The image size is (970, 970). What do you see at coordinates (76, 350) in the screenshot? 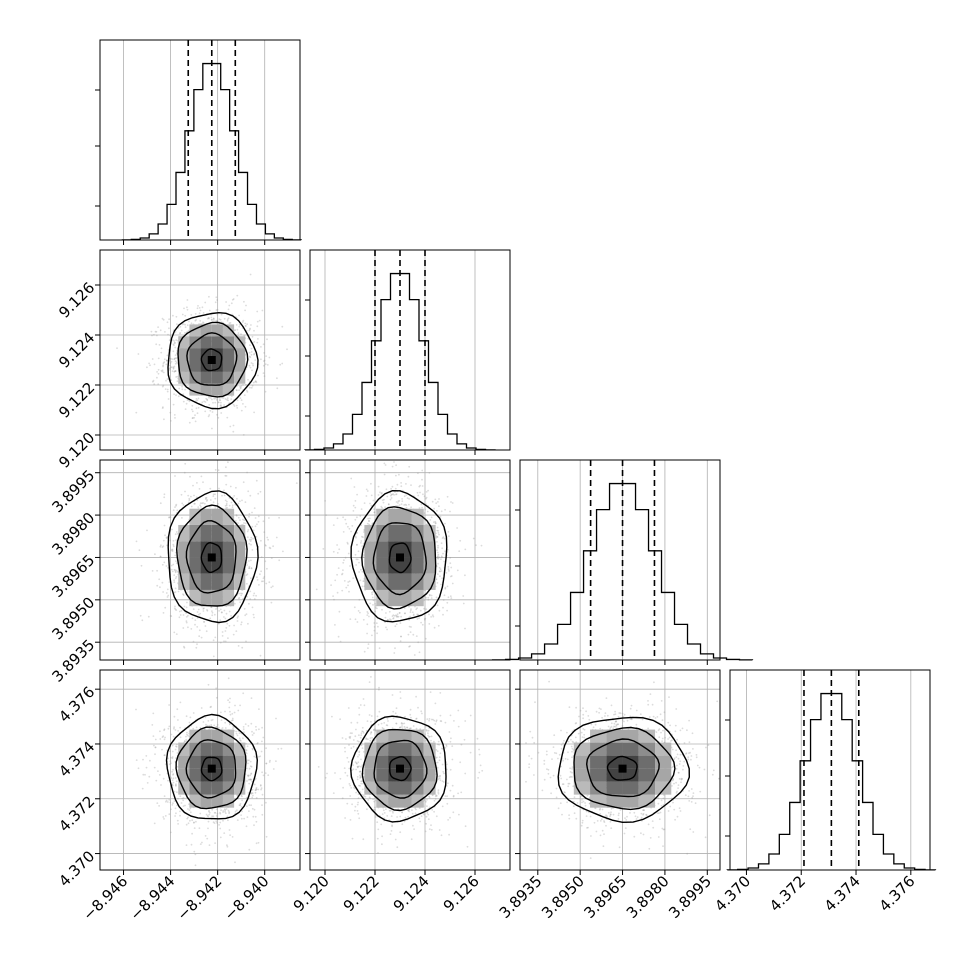
I see `y-tick-label: 9.124` at bounding box center [76, 350].